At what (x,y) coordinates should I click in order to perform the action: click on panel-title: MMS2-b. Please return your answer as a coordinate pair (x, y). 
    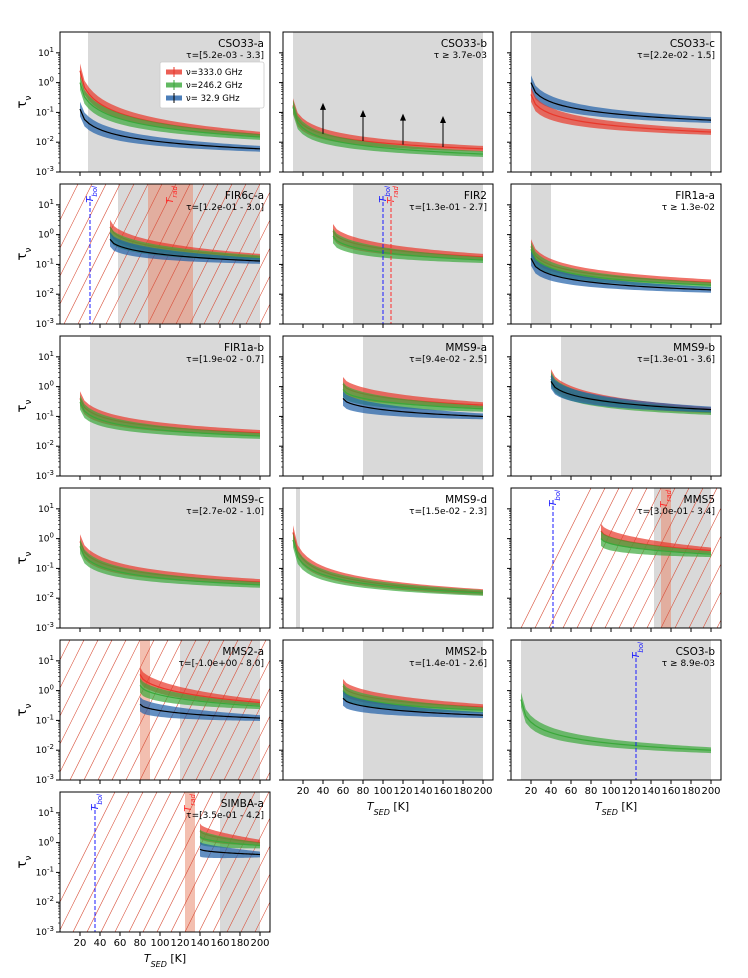
    Looking at the image, I should click on (466, 652).